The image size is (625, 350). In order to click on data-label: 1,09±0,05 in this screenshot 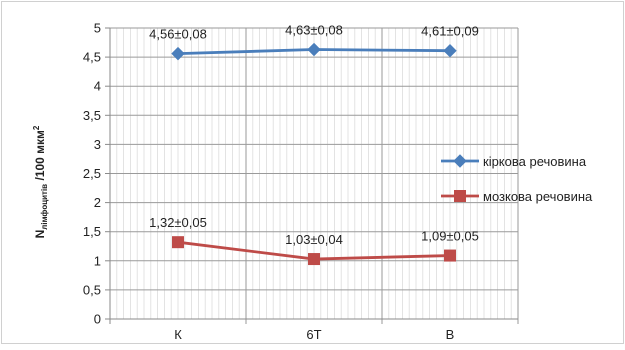, I will do `click(450, 236)`.